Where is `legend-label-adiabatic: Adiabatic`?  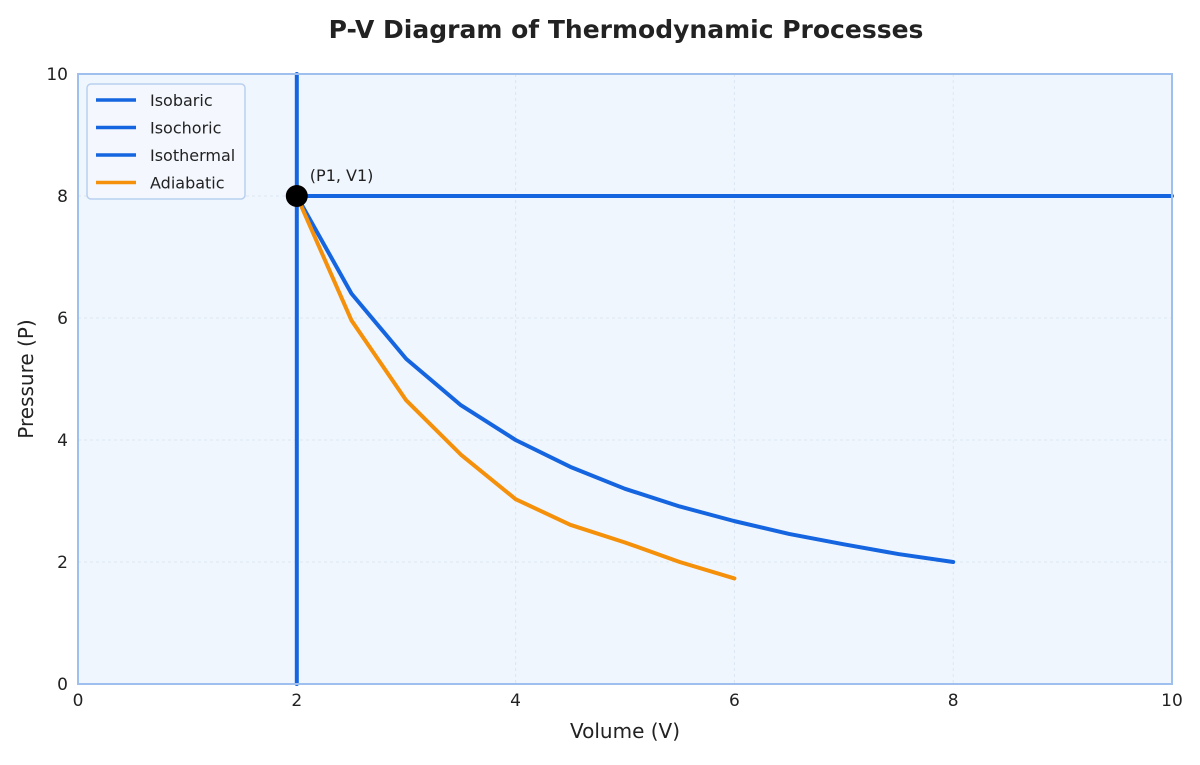
legend-label-adiabatic: Adiabatic is located at coordinates (187, 183).